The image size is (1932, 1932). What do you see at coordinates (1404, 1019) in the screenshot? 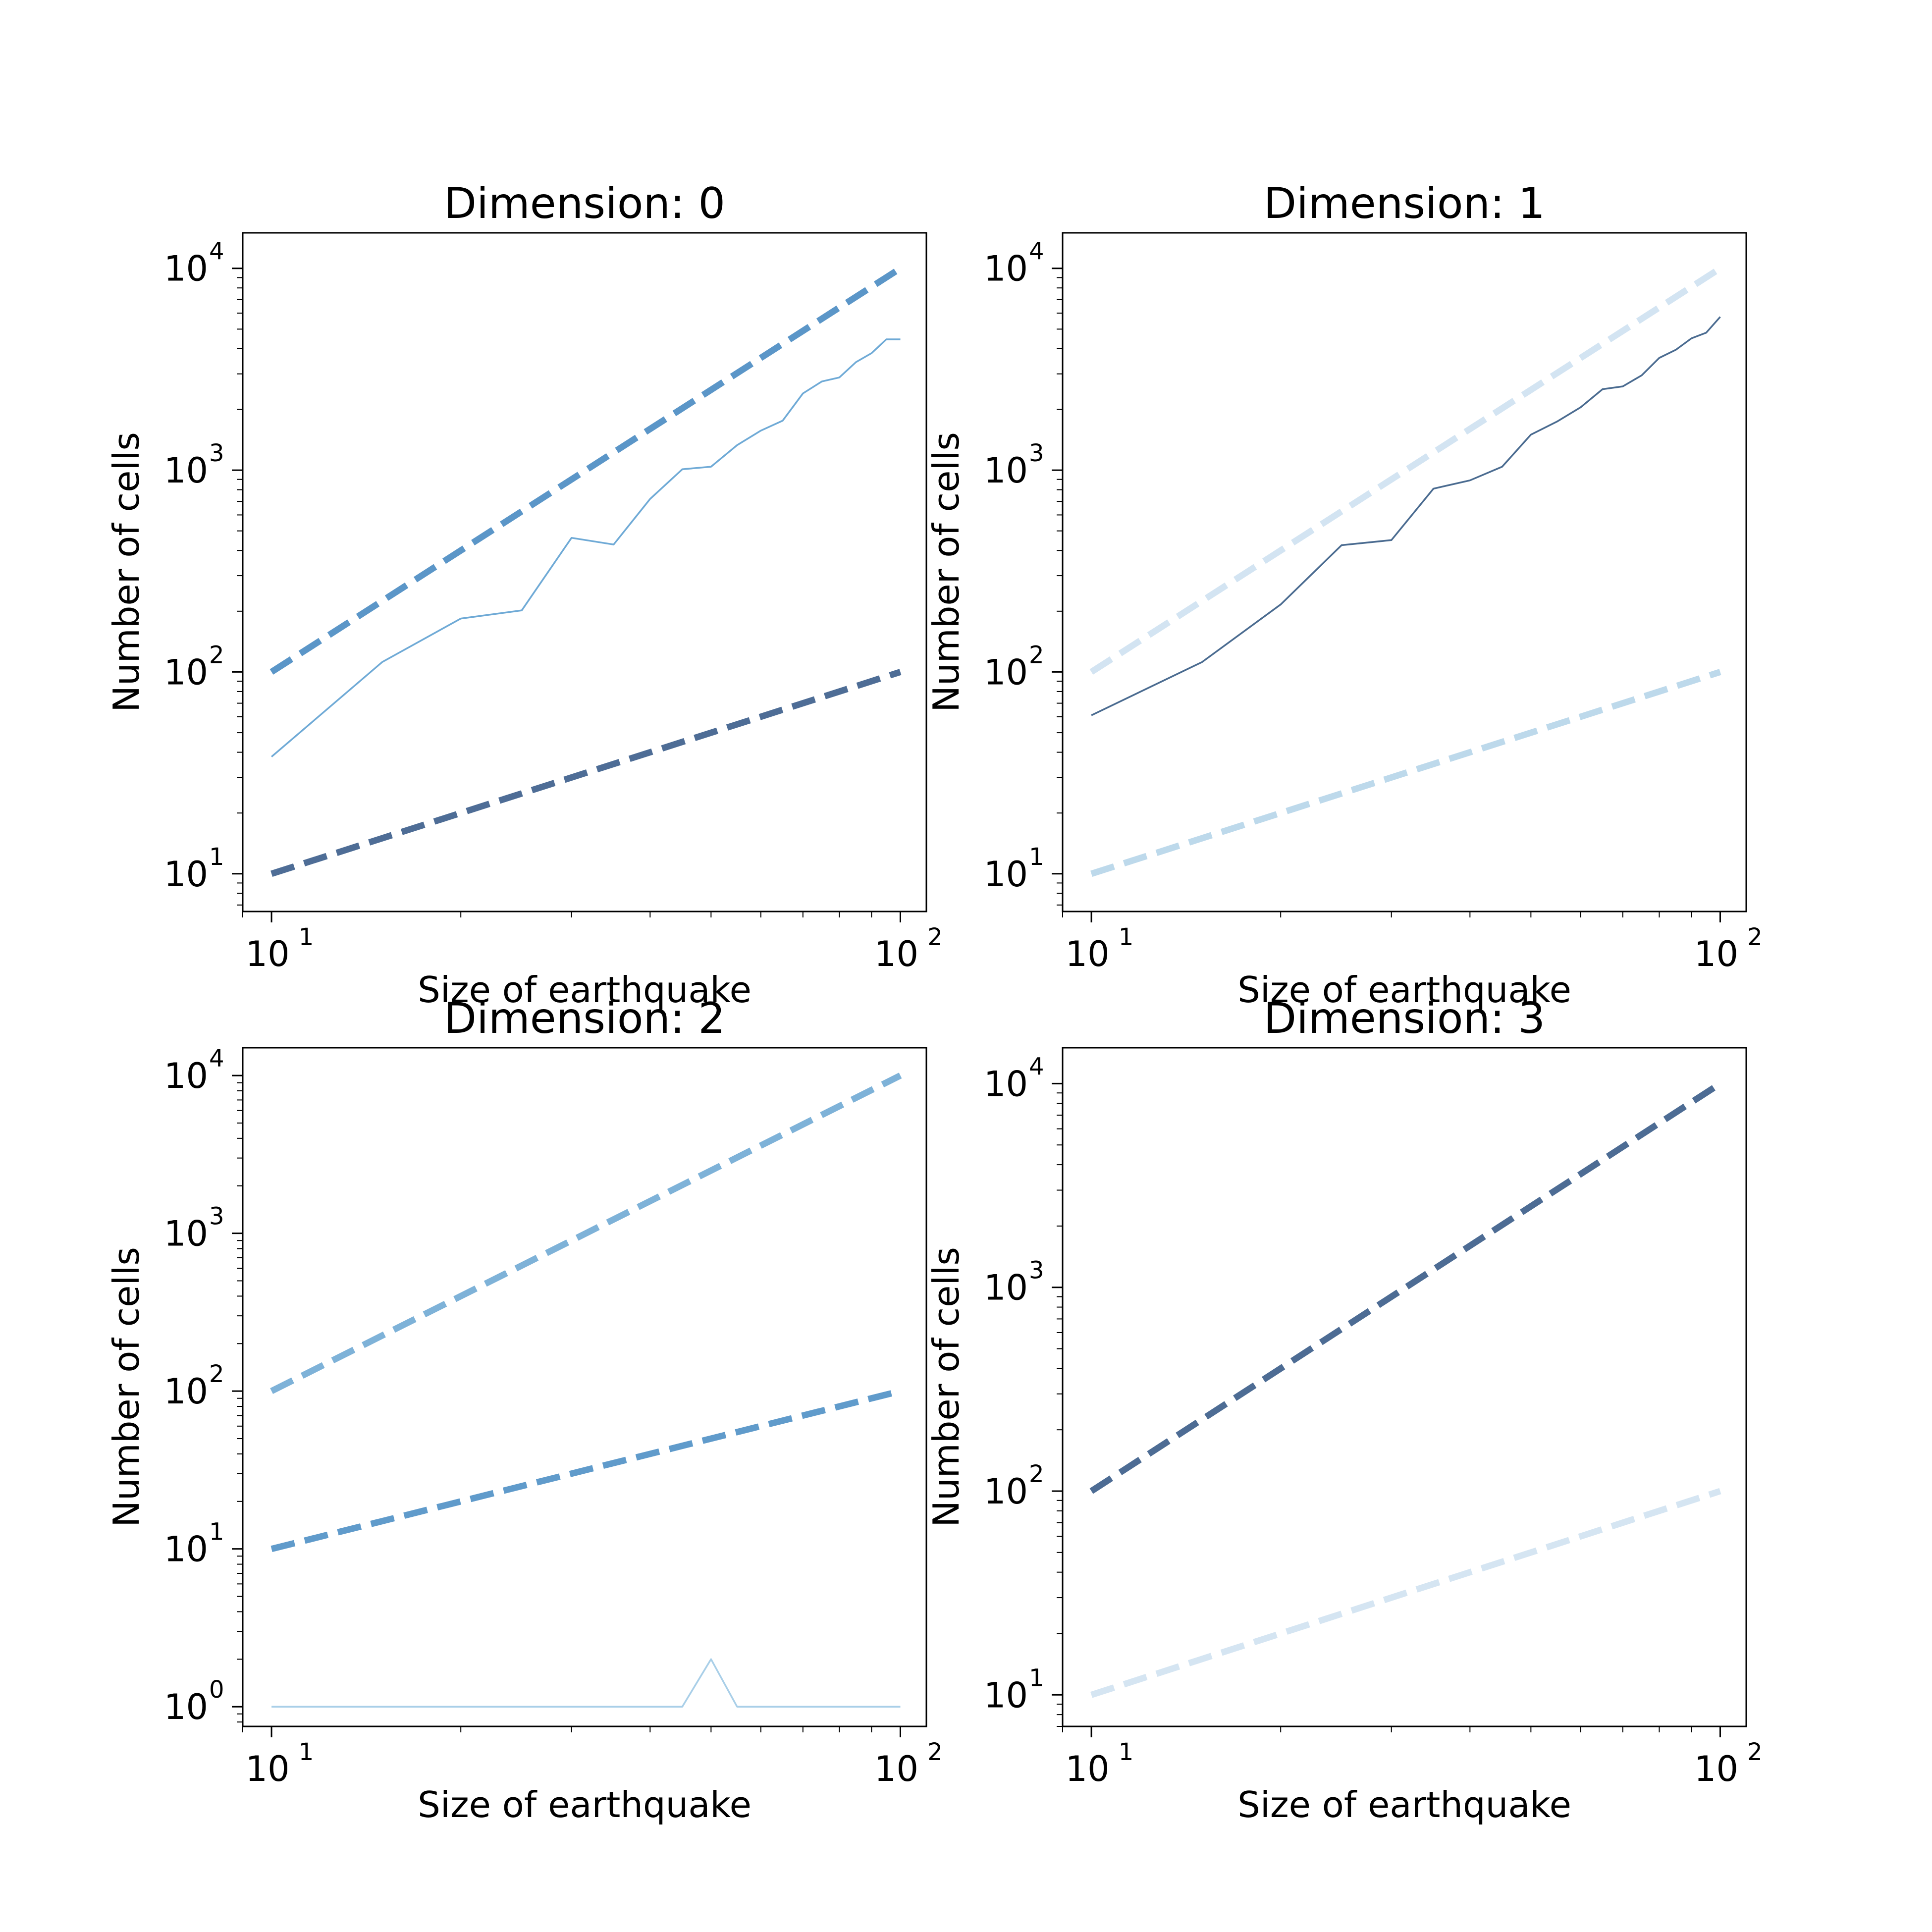
I see `subplot-title: Dimension: 3` at bounding box center [1404, 1019].